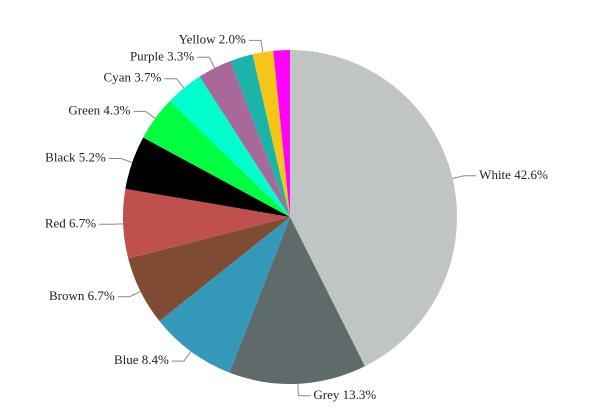 The image size is (598, 420). I want to click on slice-label: Black 5.2%, so click(75, 156).